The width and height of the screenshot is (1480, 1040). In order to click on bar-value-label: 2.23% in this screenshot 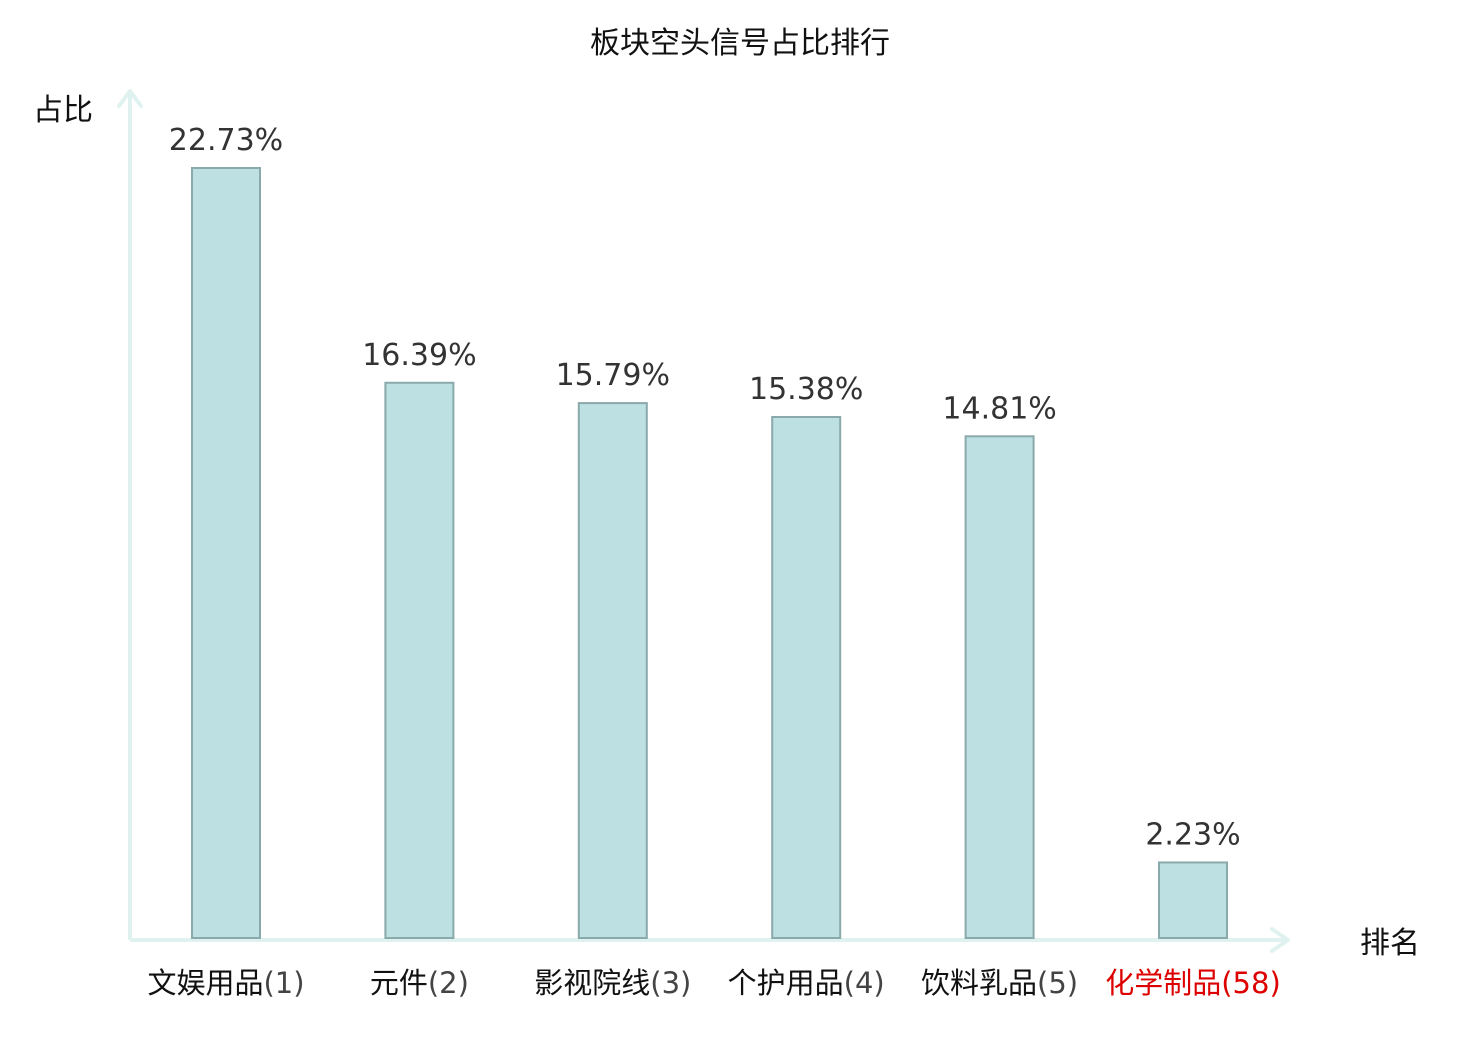, I will do `click(1192, 834)`.